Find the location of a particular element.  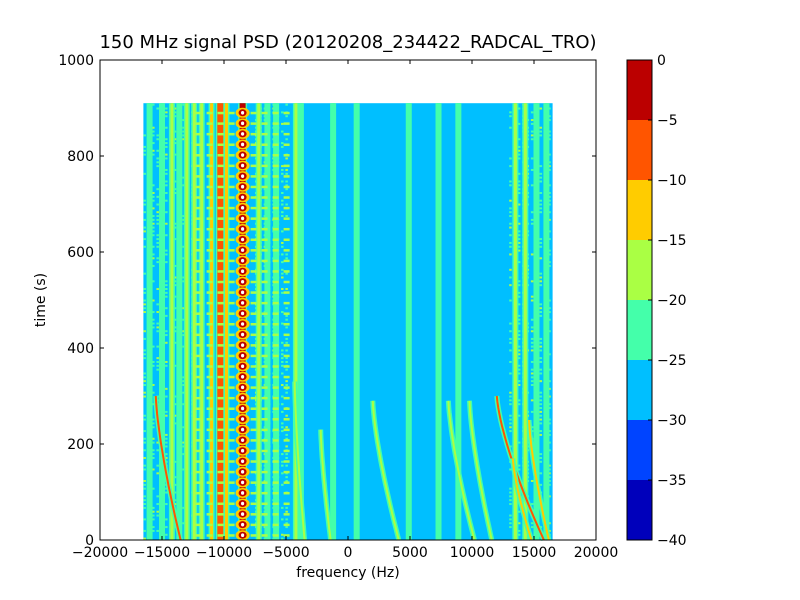

y-tick-label: 600 is located at coordinates (80, 253).